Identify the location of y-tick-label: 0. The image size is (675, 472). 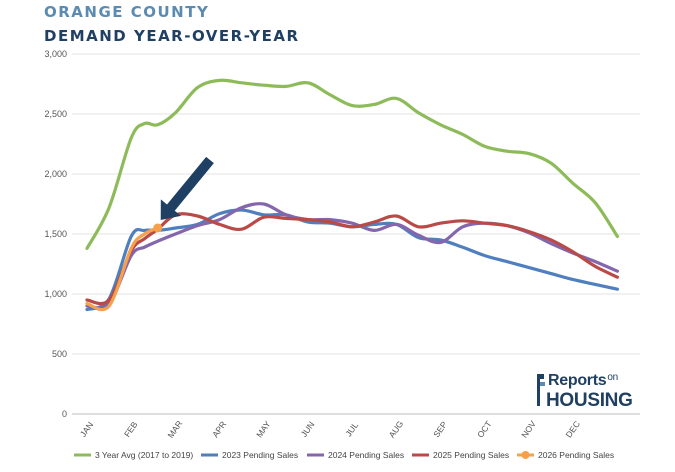
(64, 414).